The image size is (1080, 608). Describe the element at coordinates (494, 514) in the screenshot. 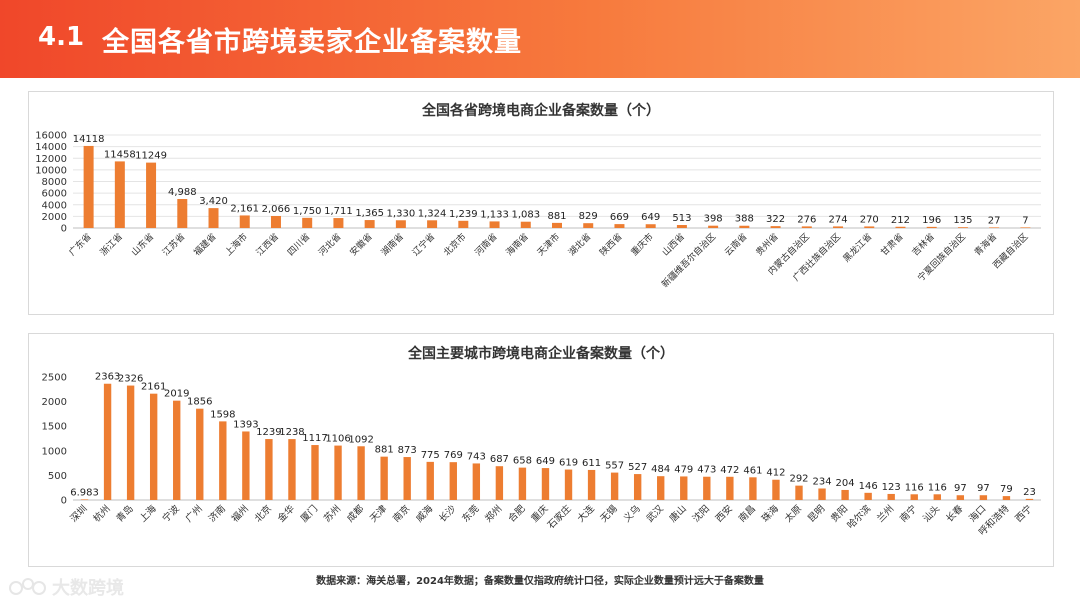

I see `category-label: 郑州` at that location.